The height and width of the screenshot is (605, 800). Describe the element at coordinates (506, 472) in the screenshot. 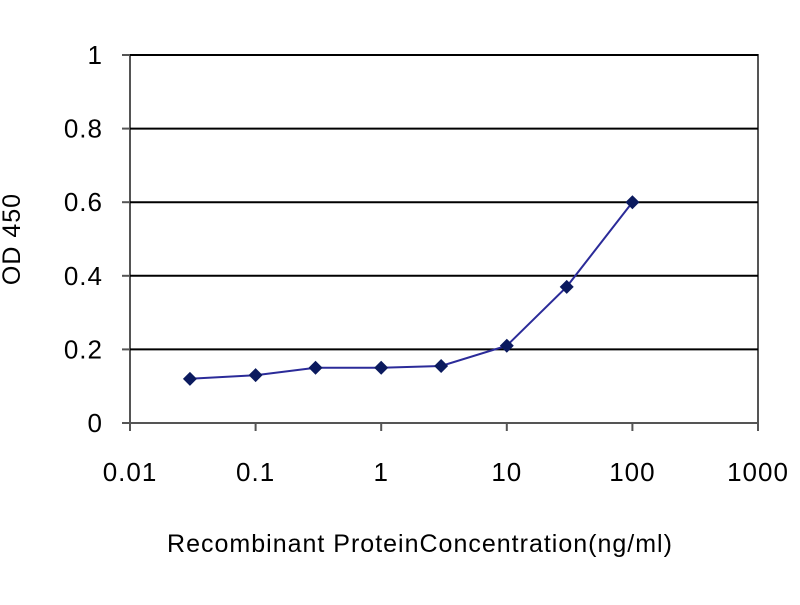

I see `x-tick-label: 10` at that location.